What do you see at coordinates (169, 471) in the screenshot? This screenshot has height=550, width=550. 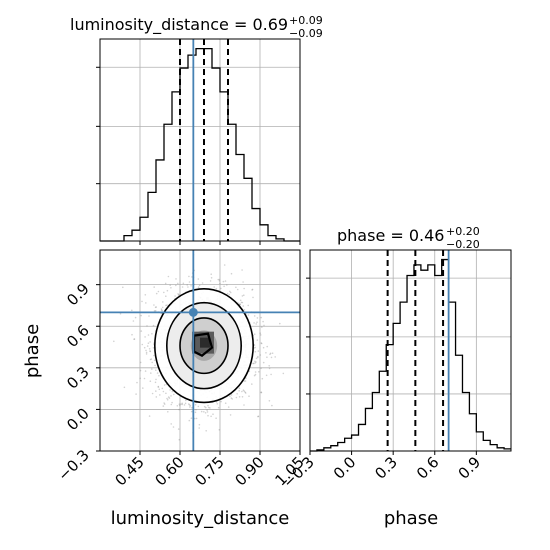 I see `x-tick-label-luminosity-distance: 0.60` at bounding box center [169, 471].